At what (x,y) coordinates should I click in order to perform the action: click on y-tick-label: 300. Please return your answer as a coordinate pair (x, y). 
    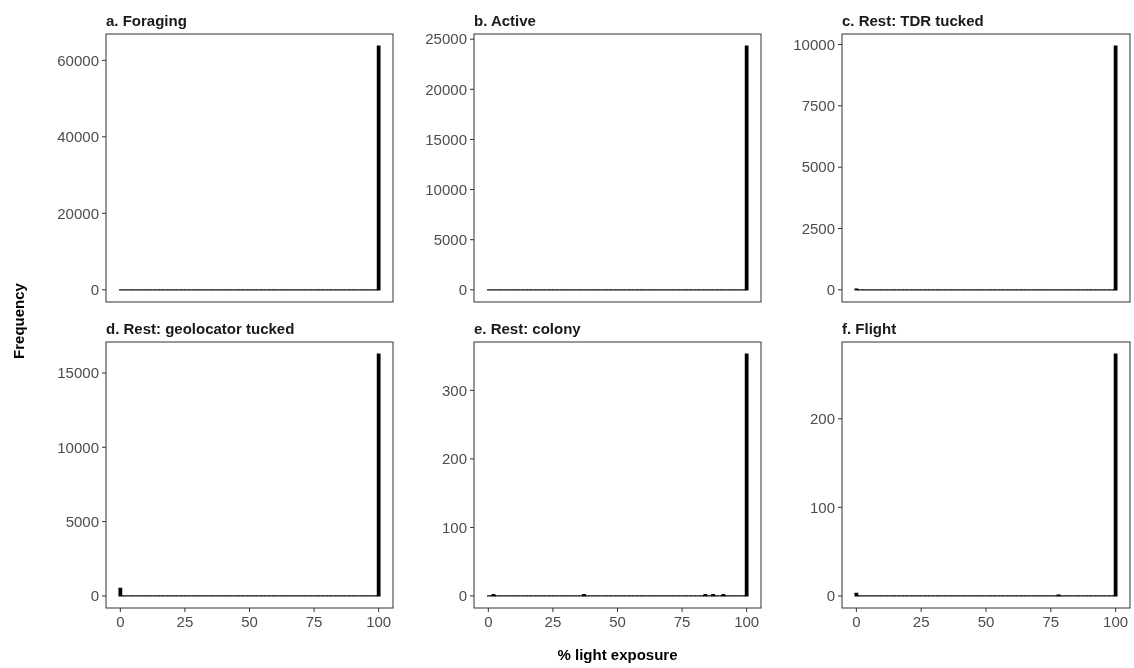
    Looking at the image, I should click on (454, 390).